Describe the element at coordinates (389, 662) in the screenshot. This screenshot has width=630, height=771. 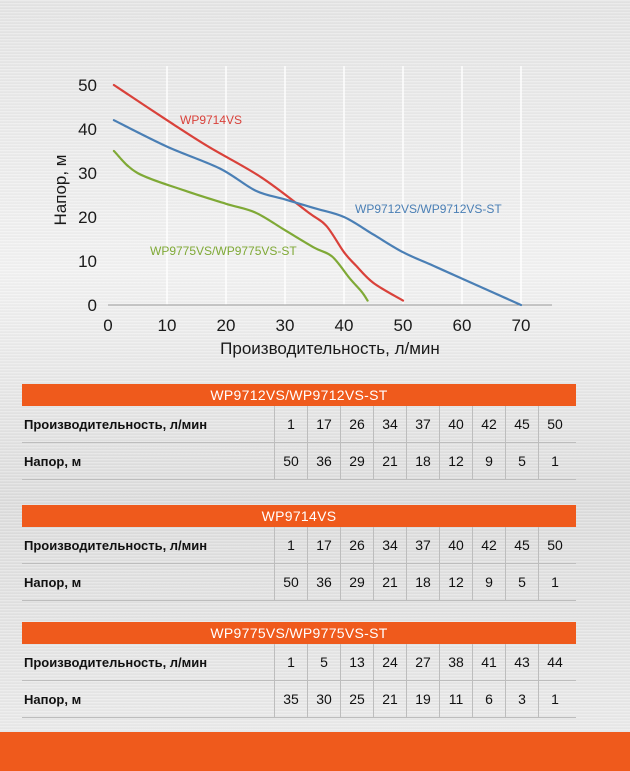
I see `flow-cell: 24` at that location.